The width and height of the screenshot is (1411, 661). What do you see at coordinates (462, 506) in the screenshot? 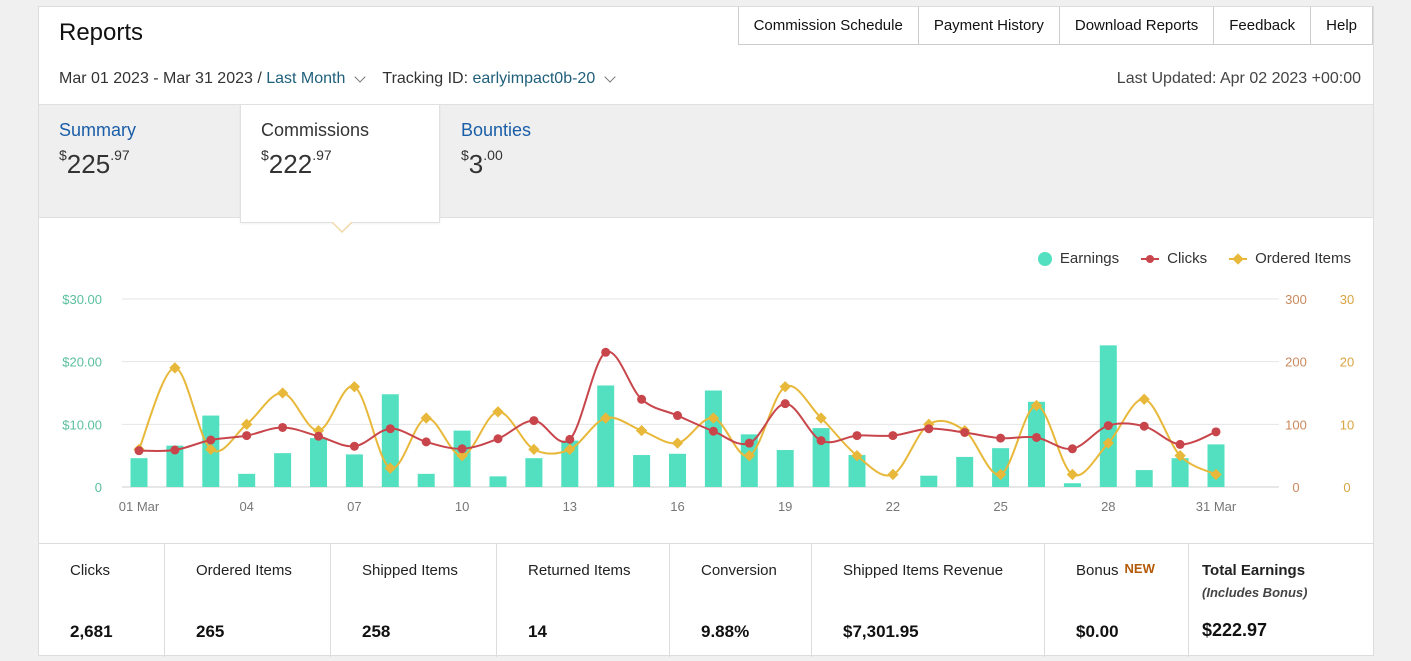
I see `x-axis-tick: 10` at bounding box center [462, 506].